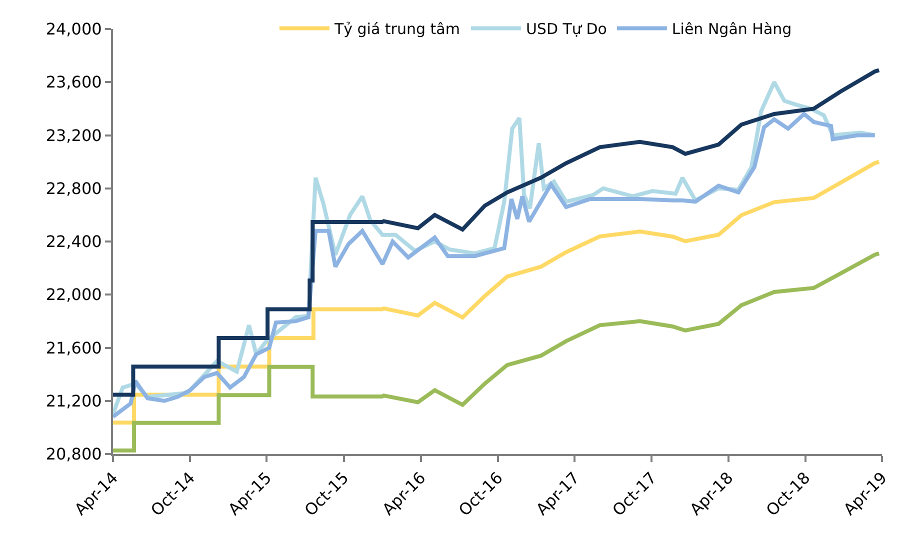 The image size is (902, 542). What do you see at coordinates (74, 348) in the screenshot?
I see `y-tick-label: 21,600` at bounding box center [74, 348].